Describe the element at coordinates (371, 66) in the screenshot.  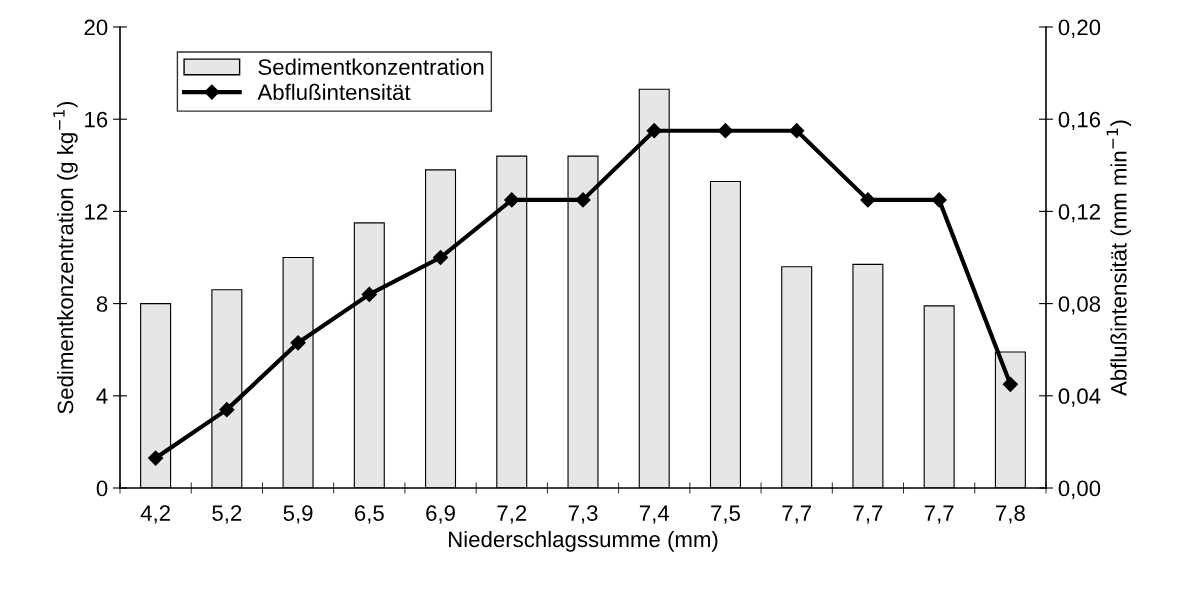
I see `legend-label: Sedimentkonzentration` at that location.